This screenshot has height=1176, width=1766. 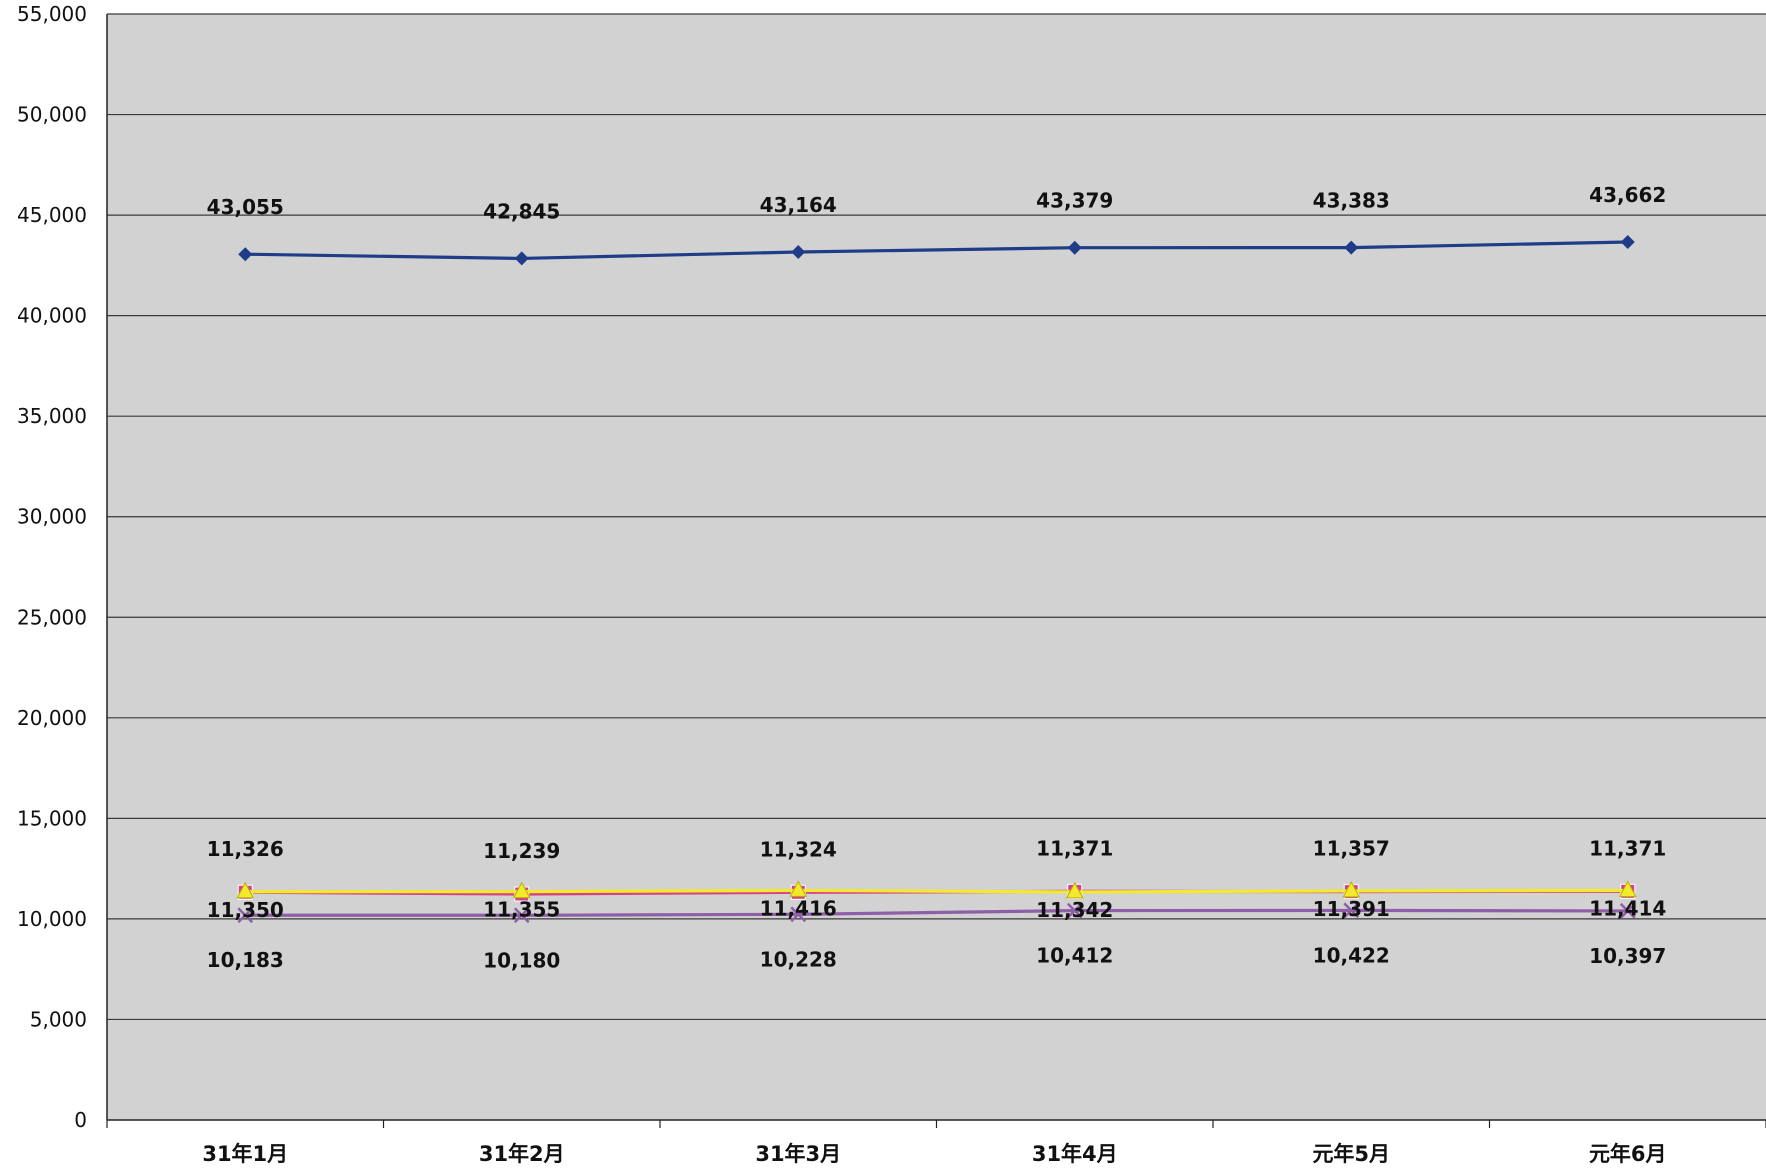 I want to click on y-tick-label: 40,000, so click(x=52, y=316).